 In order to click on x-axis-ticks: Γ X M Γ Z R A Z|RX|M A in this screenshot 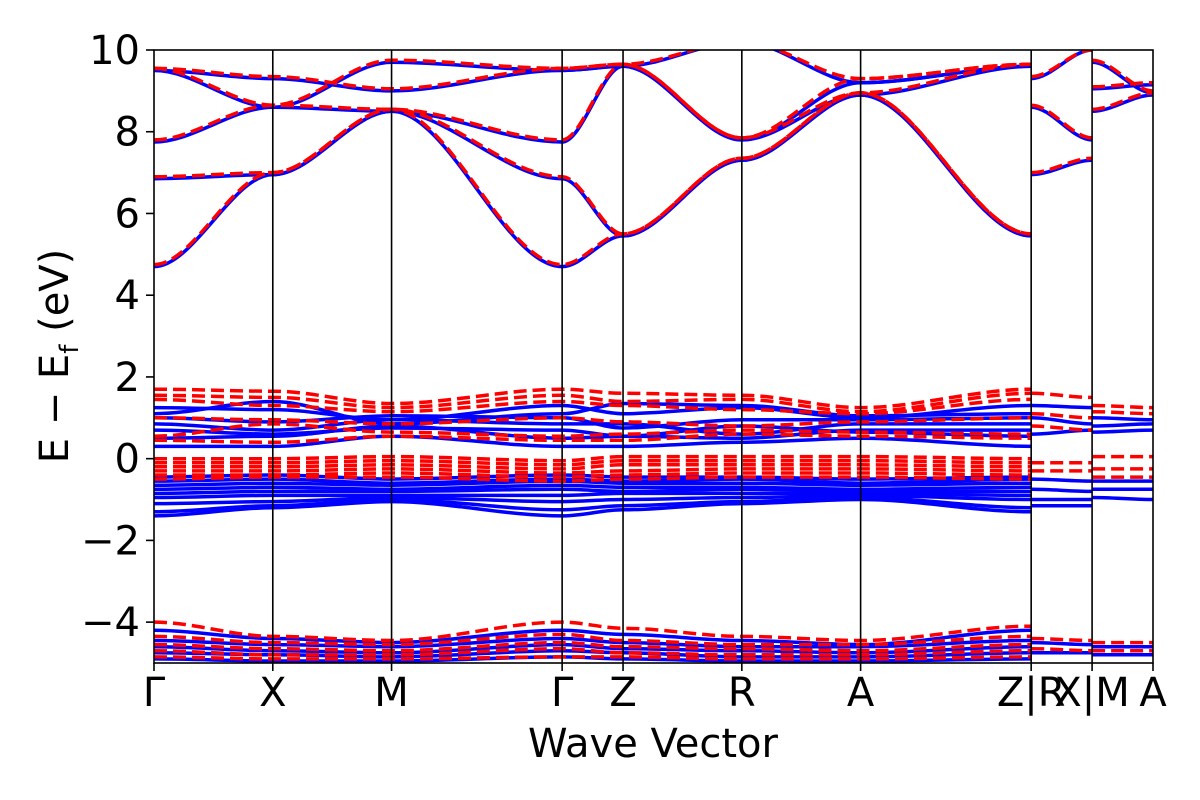, I will do `click(655, 689)`.